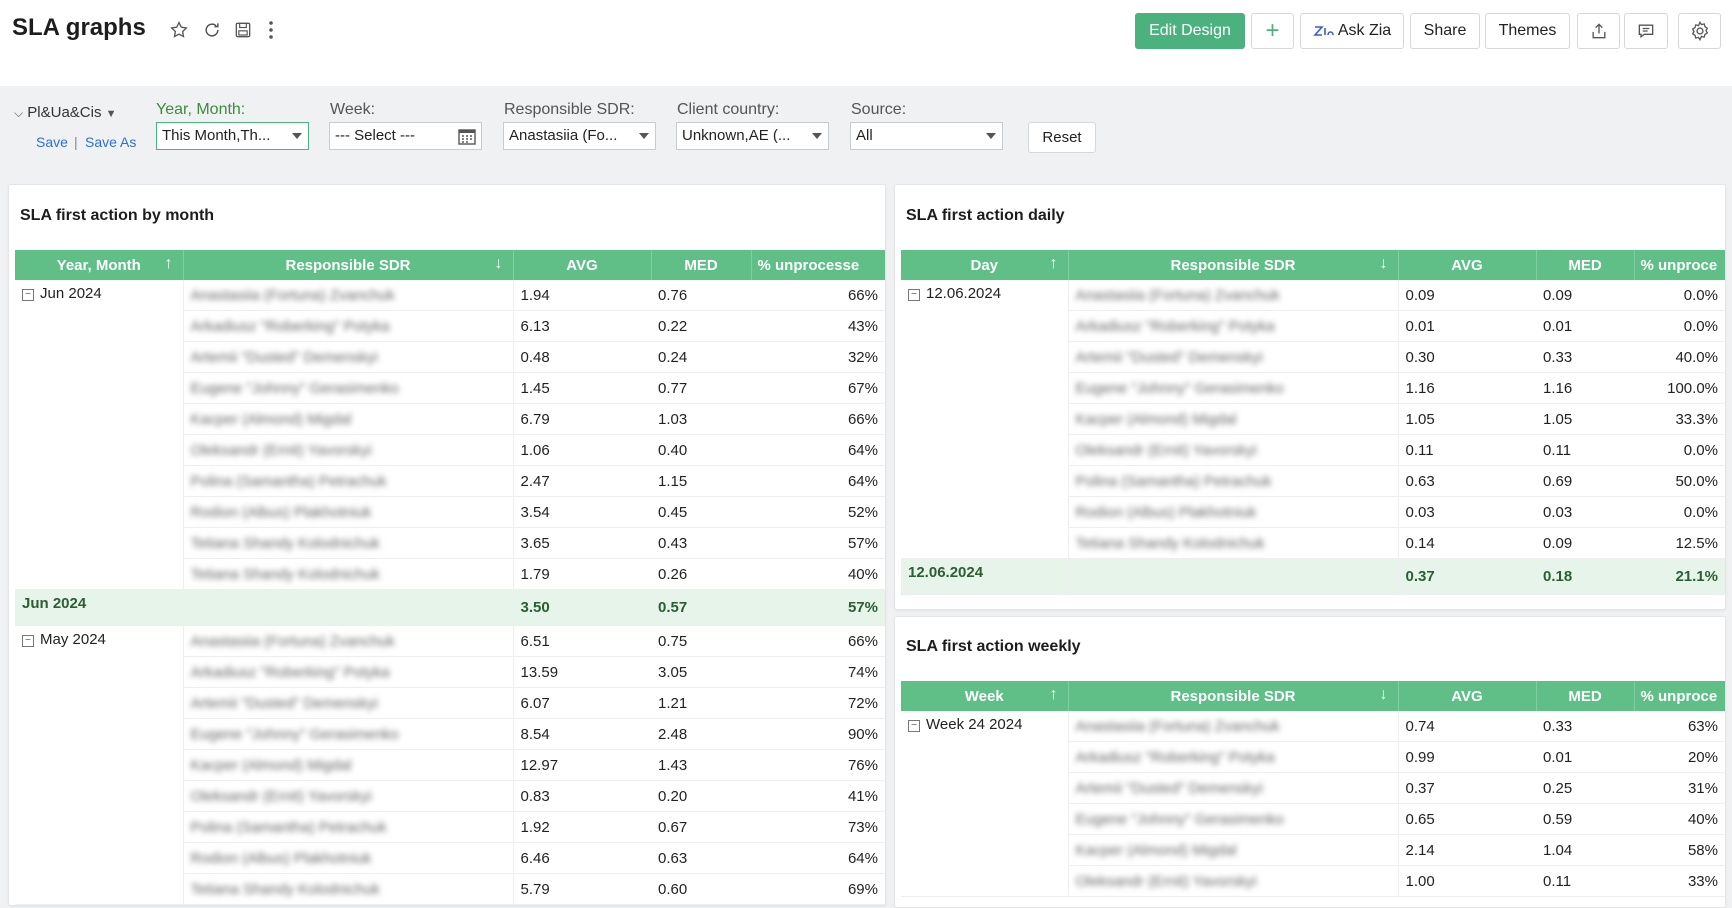  What do you see at coordinates (1527, 31) in the screenshot?
I see `themes-button: Themes` at bounding box center [1527, 31].